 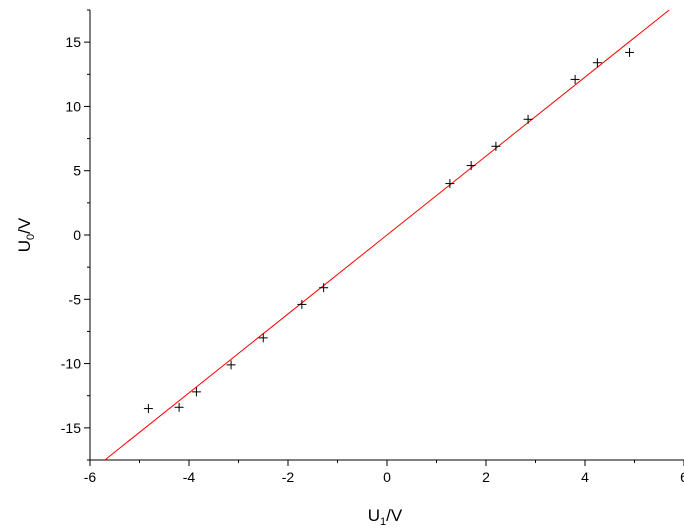 I want to click on x-axis-label-unit: /V, so click(x=394, y=515).